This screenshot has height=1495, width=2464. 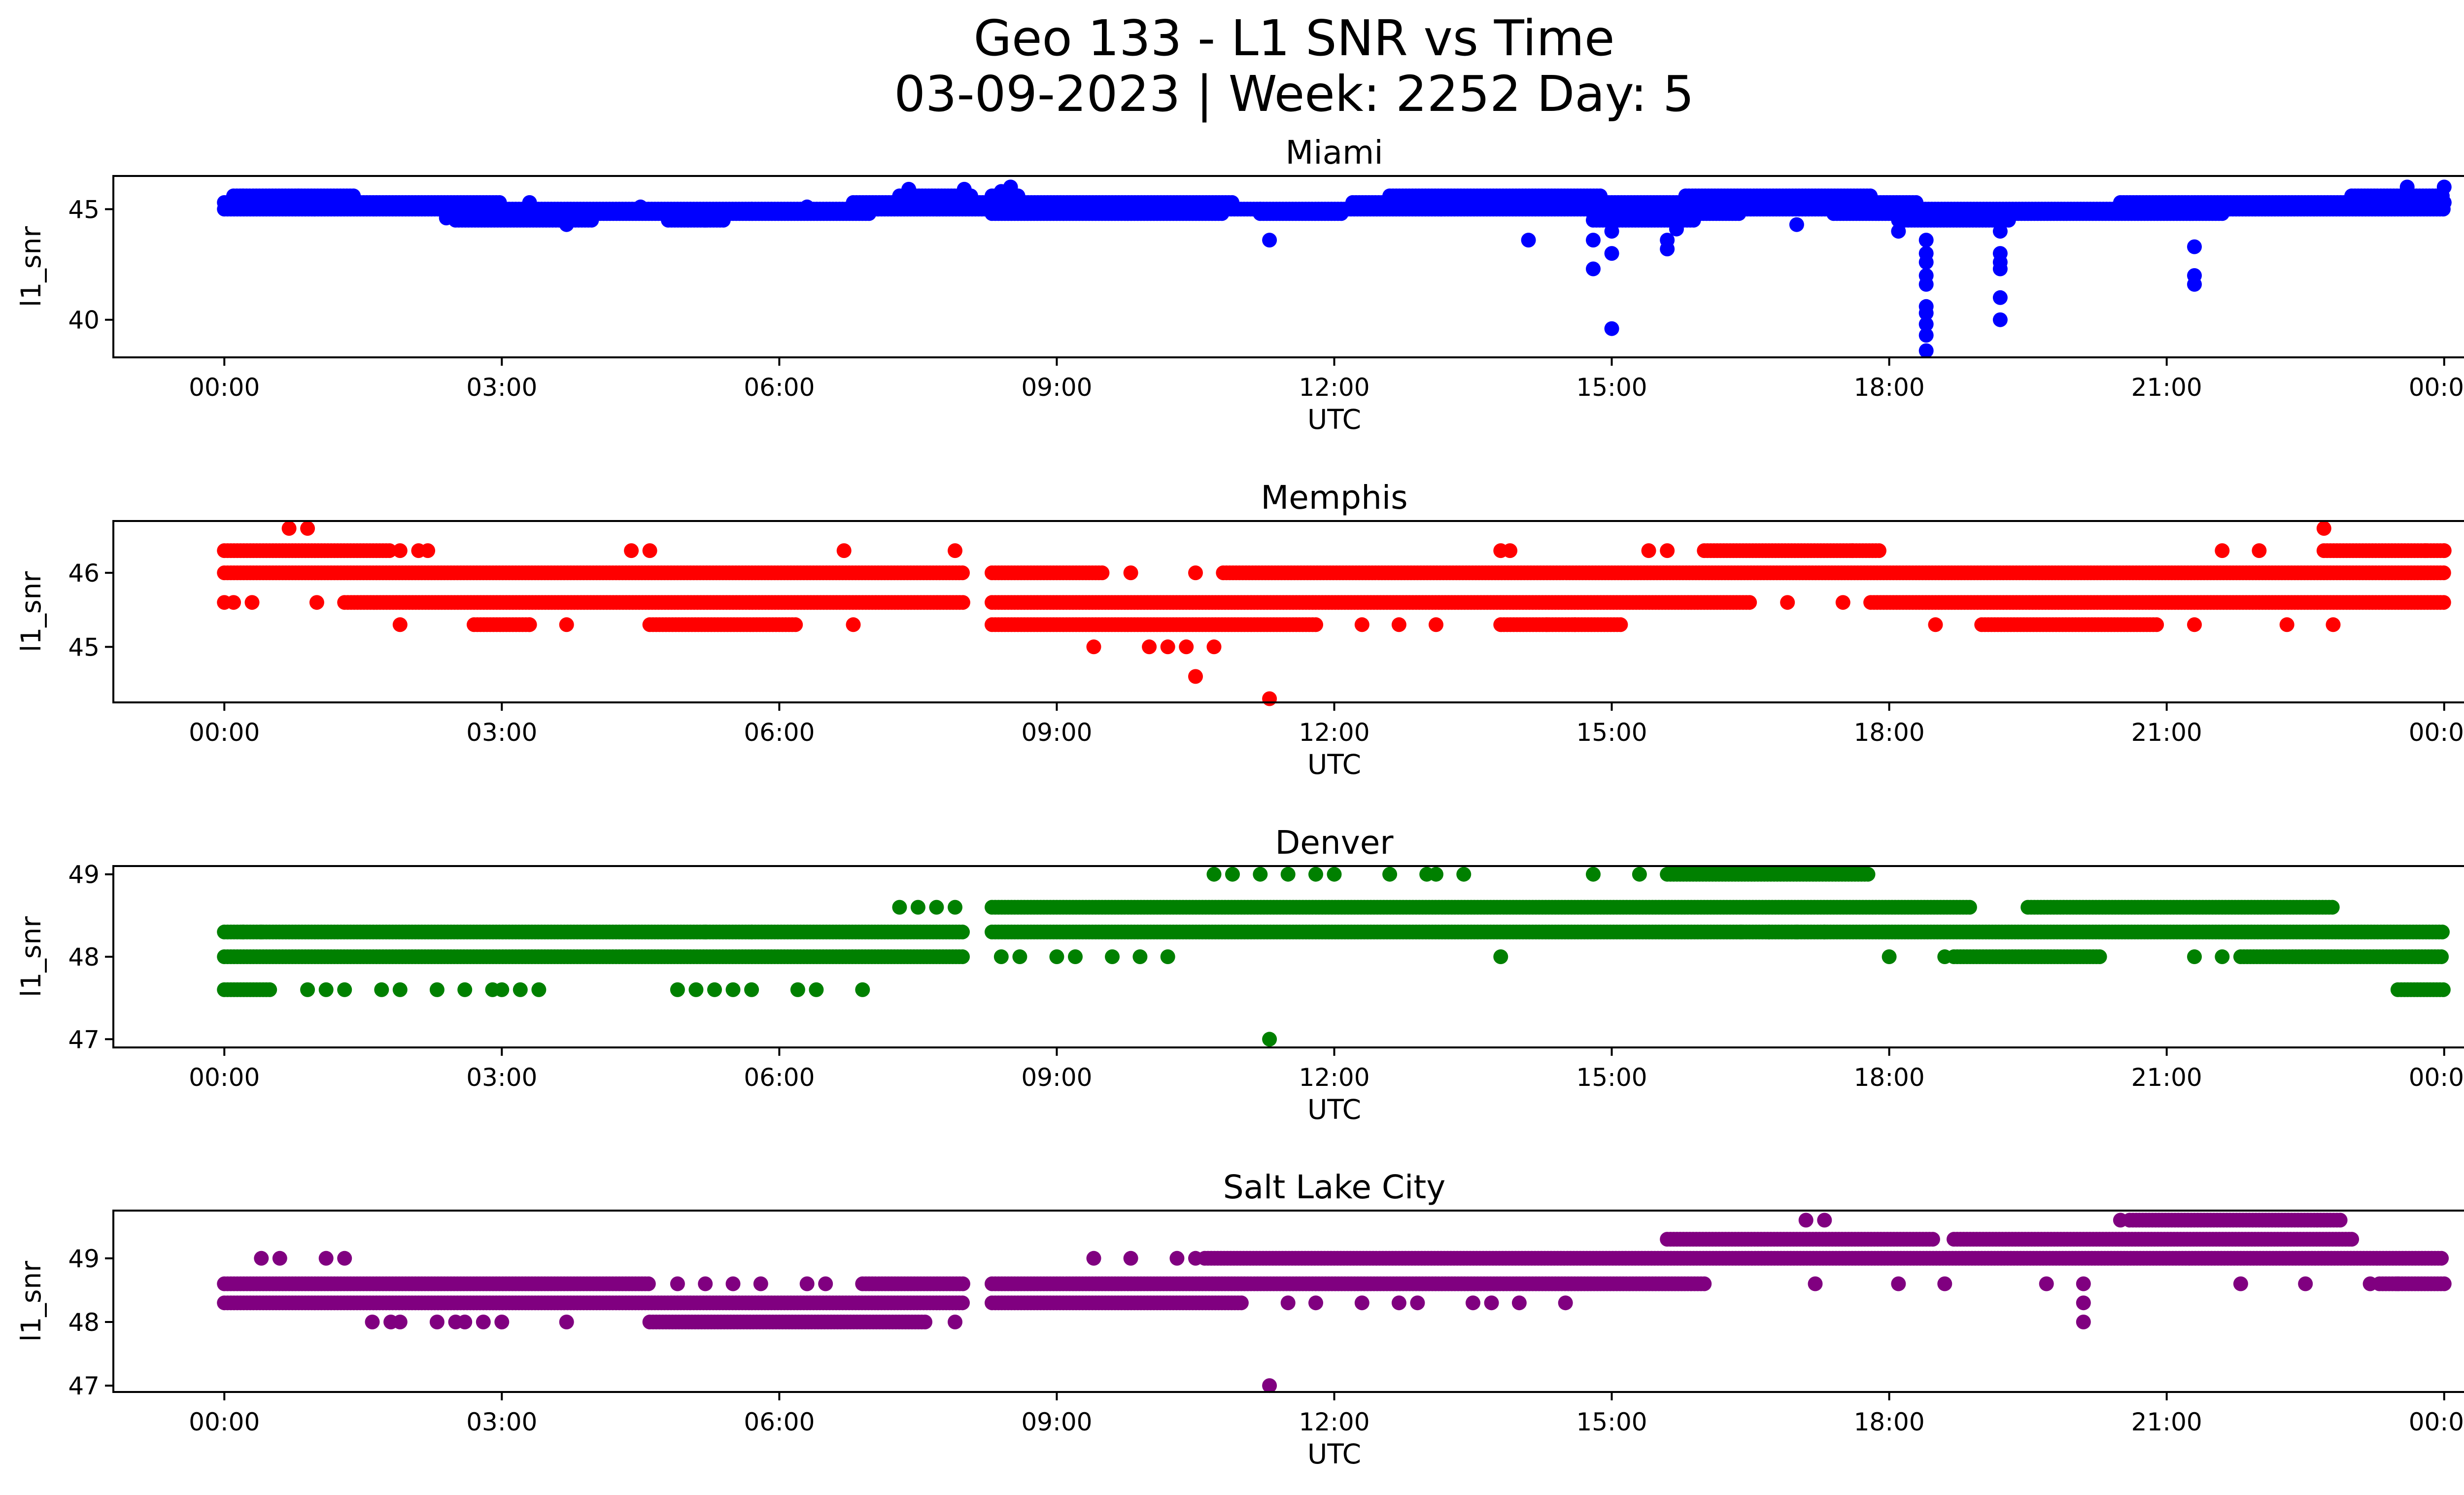 What do you see at coordinates (779, 387) in the screenshot?
I see `miami-x-tick-label: 06:00` at bounding box center [779, 387].